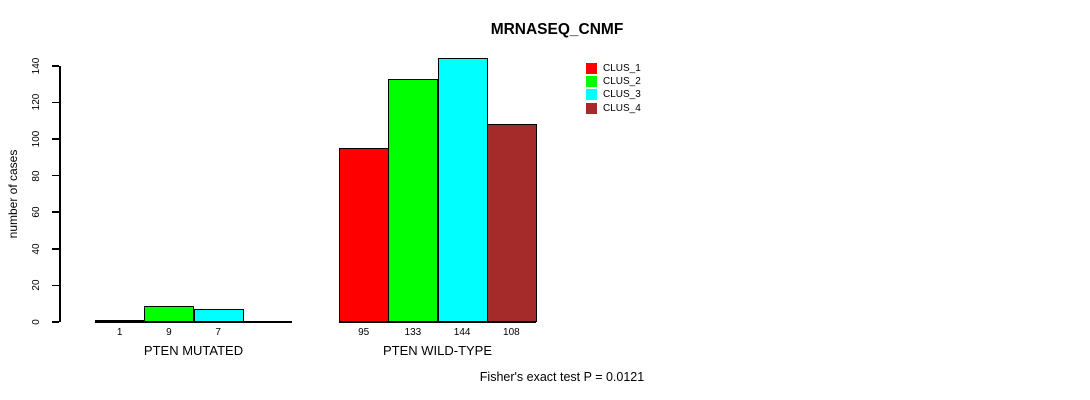 This screenshot has height=400, width=1090. Describe the element at coordinates (562, 377) in the screenshot. I see `fisher-test-annotation: Fisher's exact test P = 0.0121` at that location.